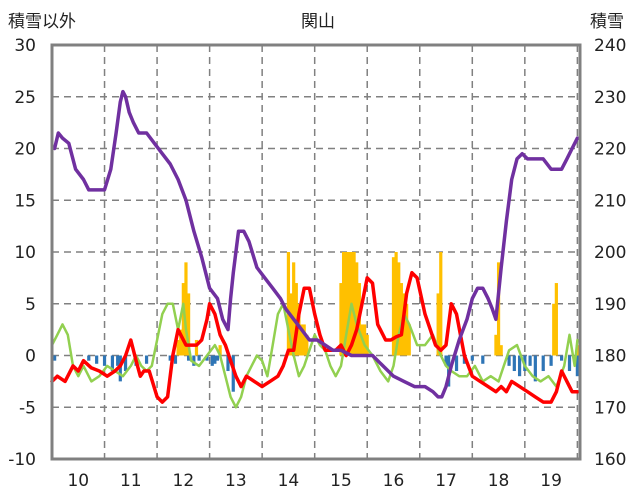 The height and width of the screenshot is (501, 636). What do you see at coordinates (499, 481) in the screenshot?
I see `x-tick-label: 18` at bounding box center [499, 481].